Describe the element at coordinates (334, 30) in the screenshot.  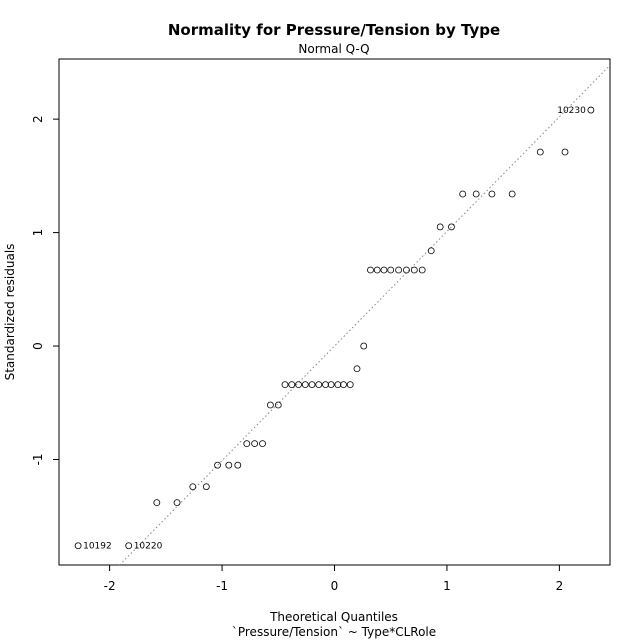
I see `chart-title: Normality for Pressure/Tension by Type` at that location.